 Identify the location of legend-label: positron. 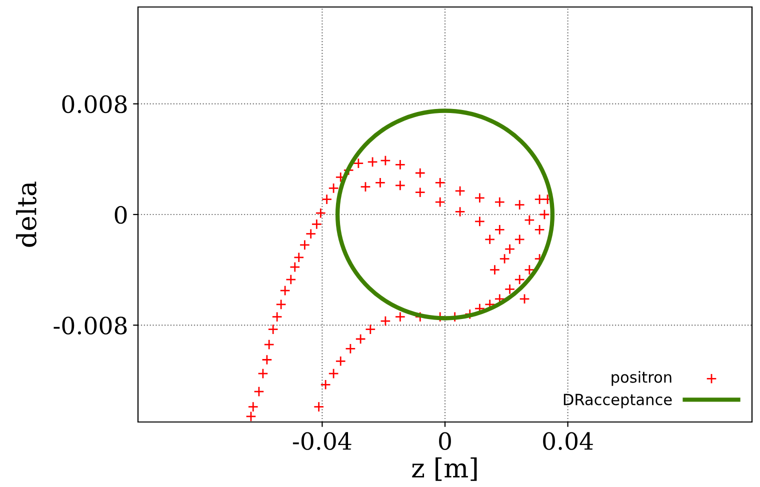
(642, 378).